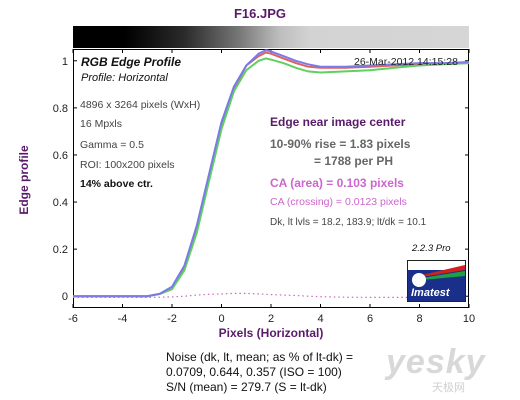 The width and height of the screenshot is (520, 400). I want to click on series-line-ca, so click(271, 295).